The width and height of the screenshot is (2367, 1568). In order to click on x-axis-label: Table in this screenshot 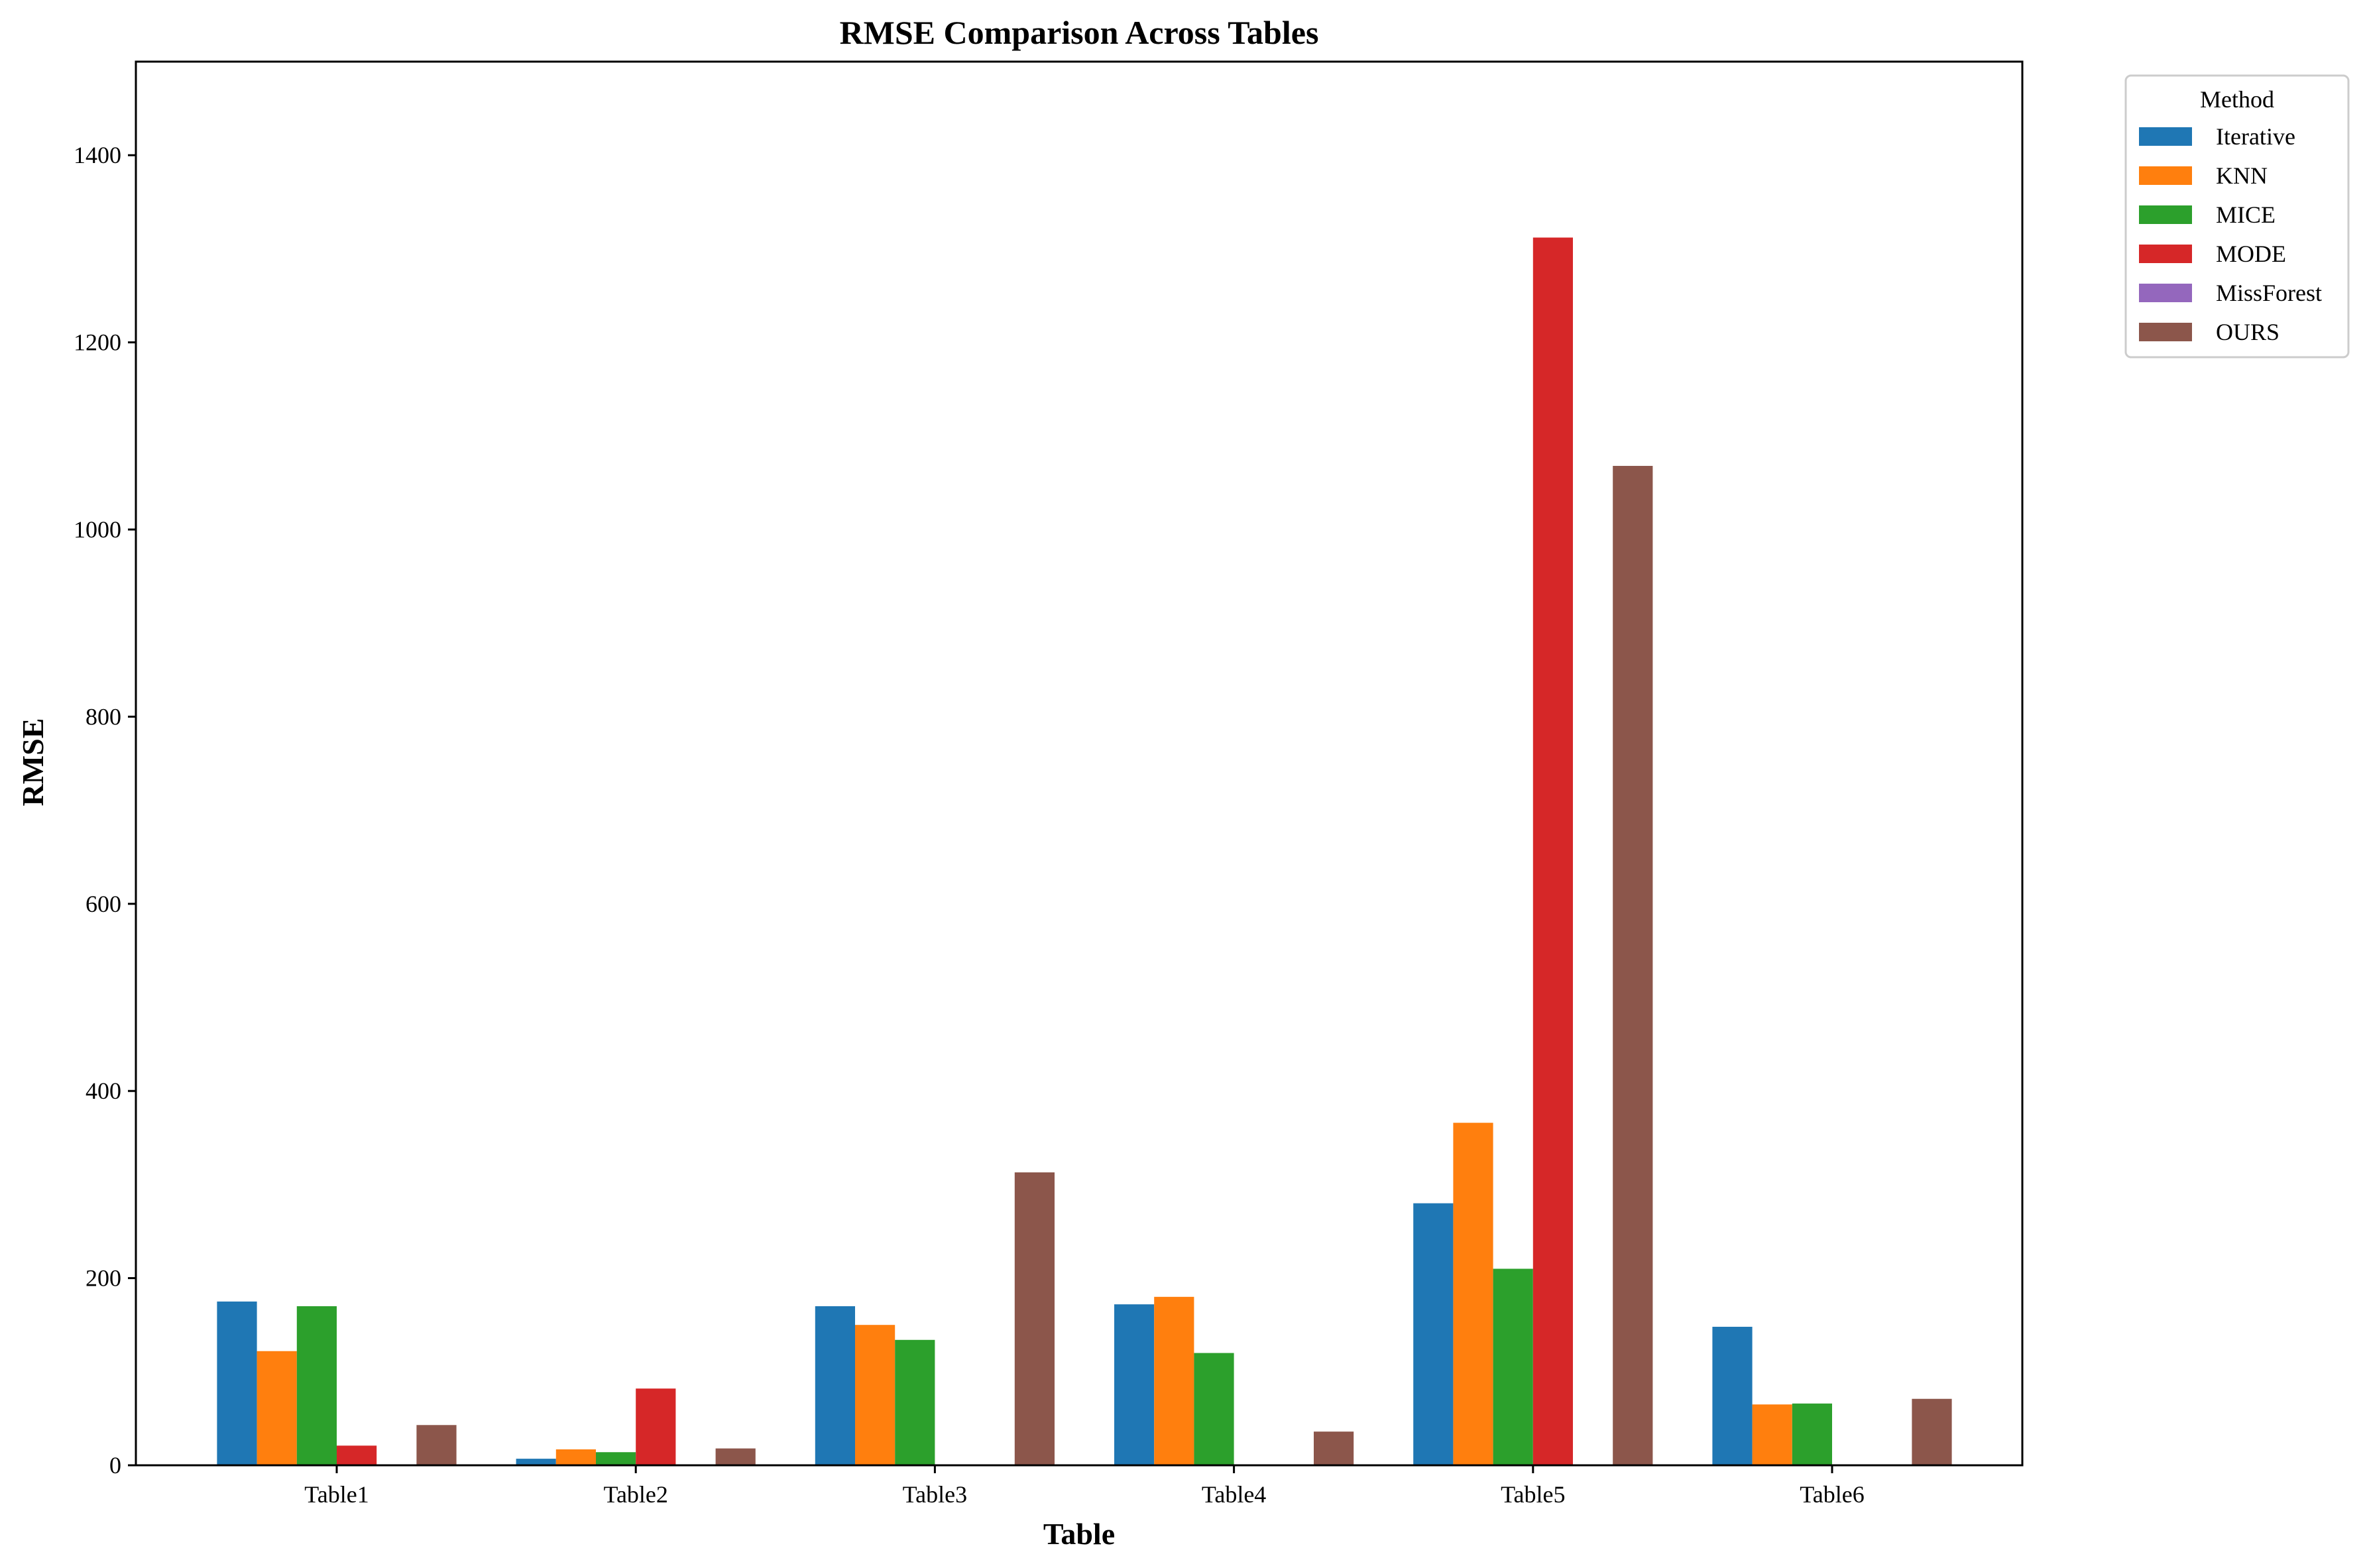, I will do `click(1079, 1534)`.